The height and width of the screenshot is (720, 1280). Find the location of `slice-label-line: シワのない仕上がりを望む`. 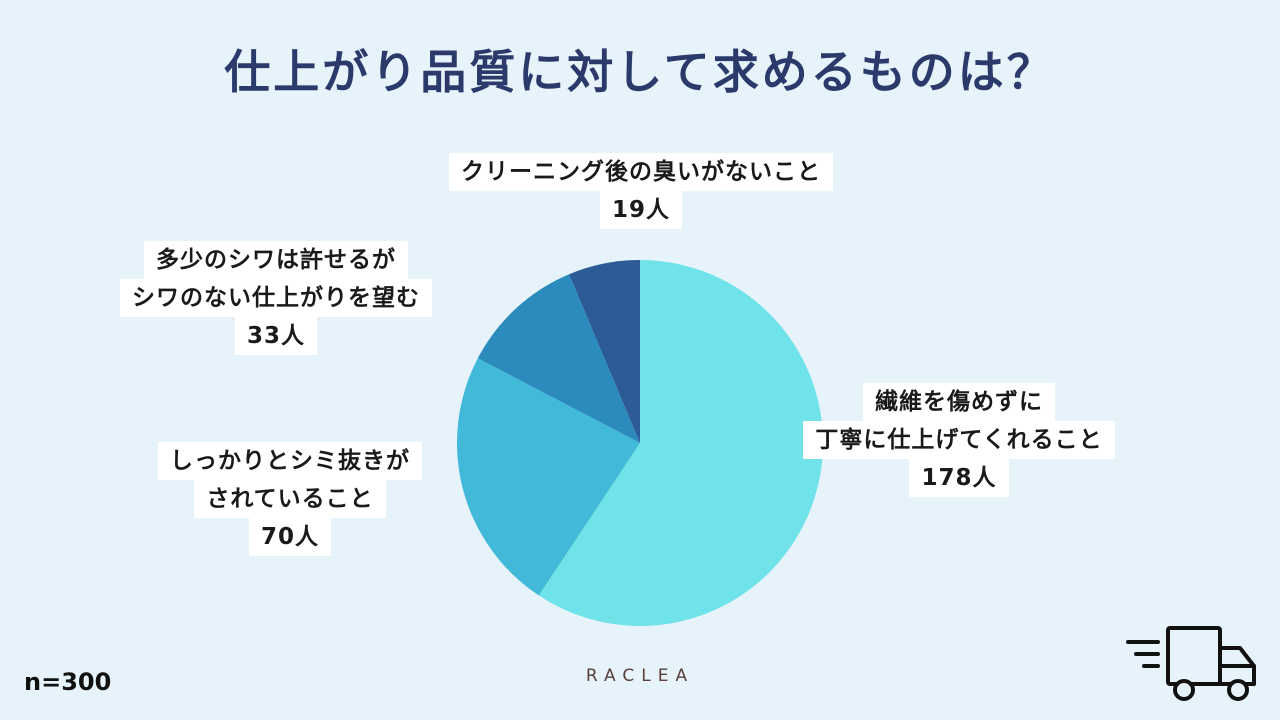

slice-label-line: シワのない仕上がりを望む is located at coordinates (276, 298).